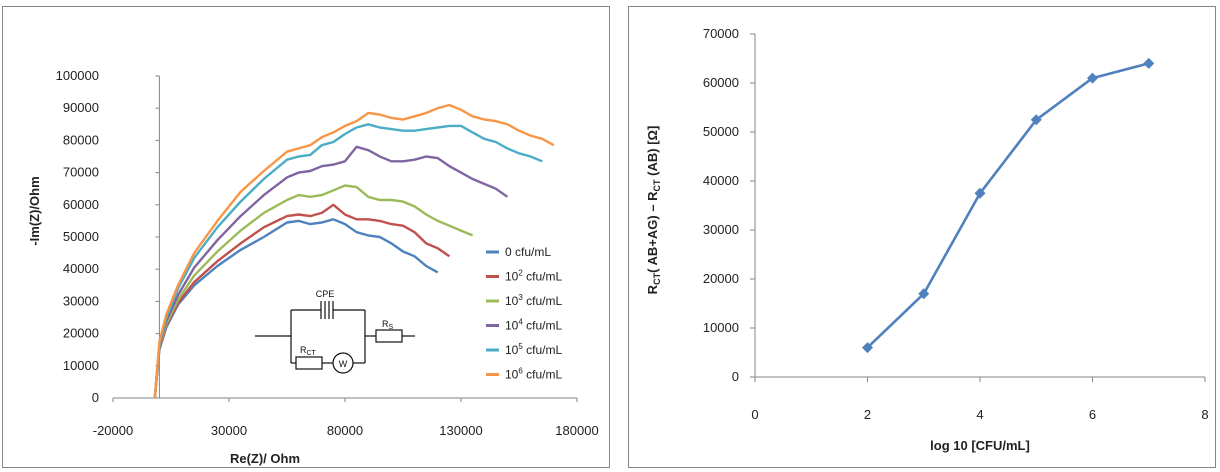 This screenshot has width=1220, height=472. I want to click on legend-label: 104 cfu/mL, so click(533, 325).